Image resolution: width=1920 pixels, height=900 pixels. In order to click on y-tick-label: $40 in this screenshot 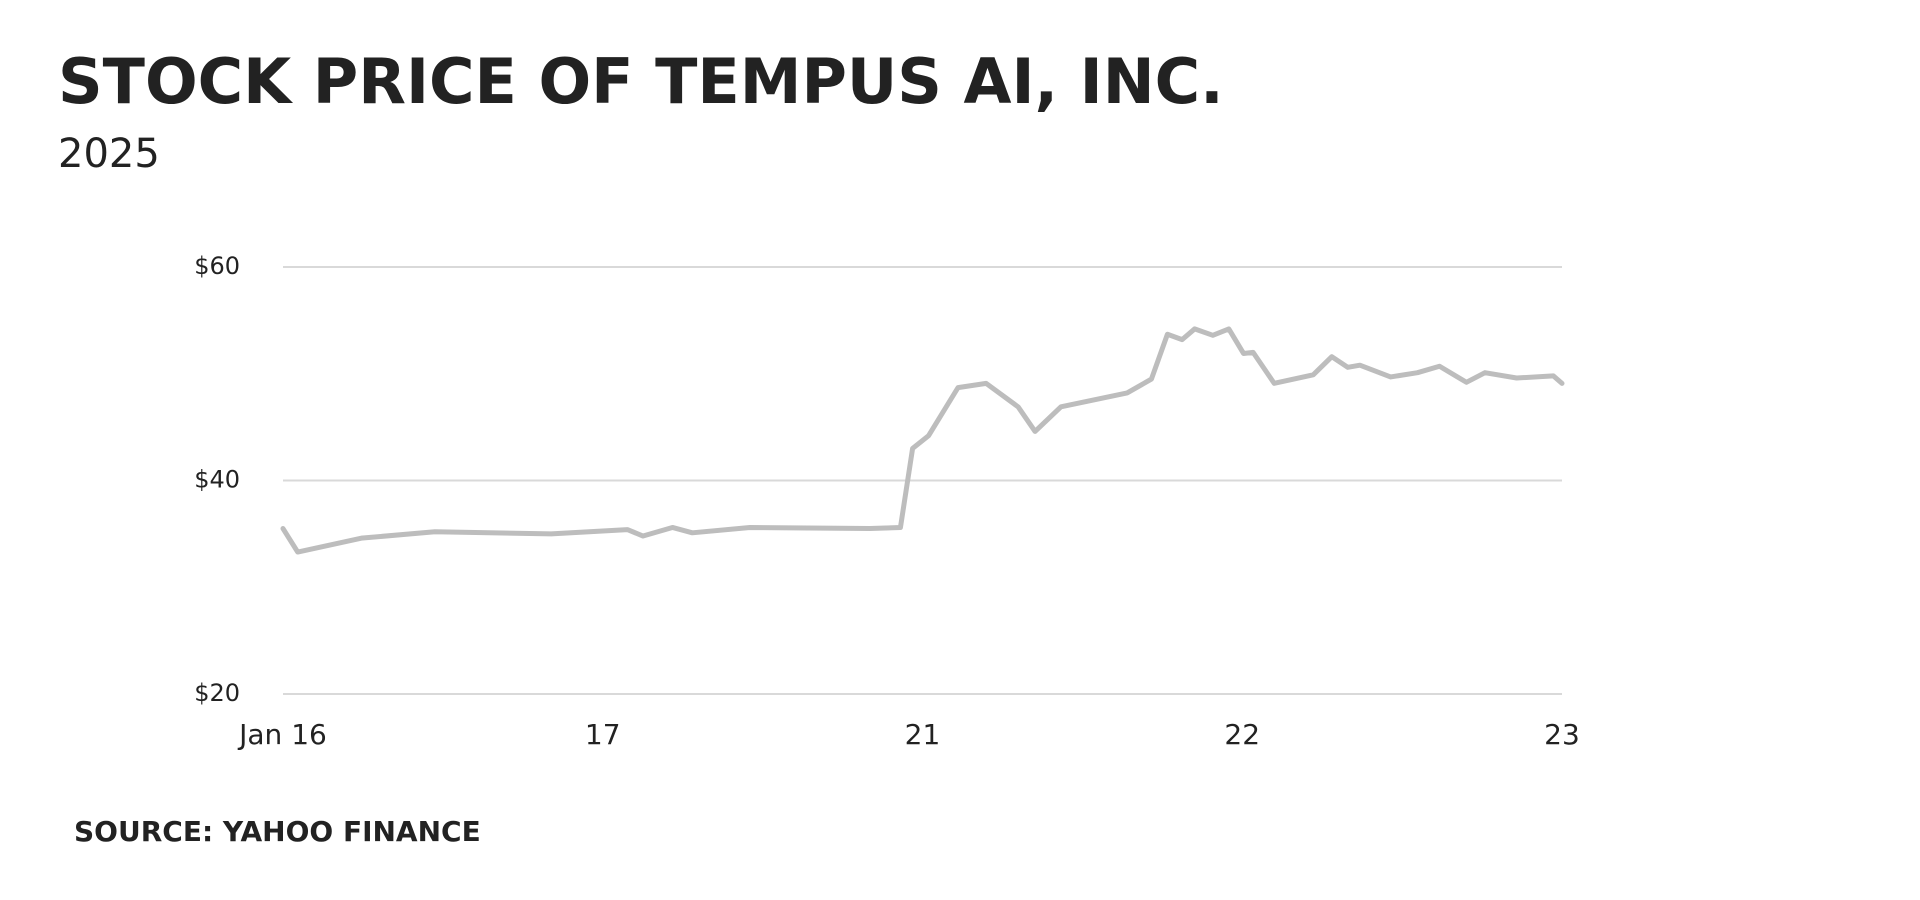, I will do `click(217, 480)`.